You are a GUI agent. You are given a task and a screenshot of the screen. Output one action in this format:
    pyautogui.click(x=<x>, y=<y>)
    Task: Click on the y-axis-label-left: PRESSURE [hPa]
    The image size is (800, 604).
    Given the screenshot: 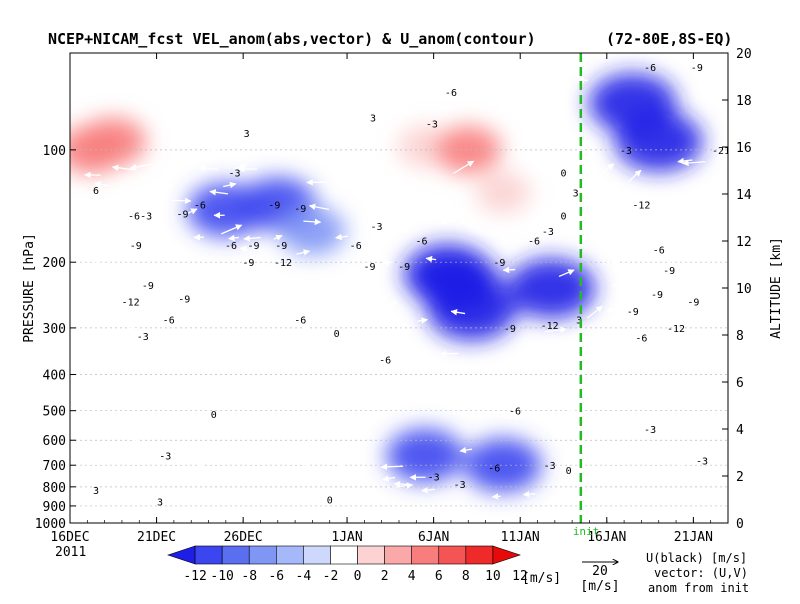 What is the action you would take?
    pyautogui.click(x=29, y=288)
    